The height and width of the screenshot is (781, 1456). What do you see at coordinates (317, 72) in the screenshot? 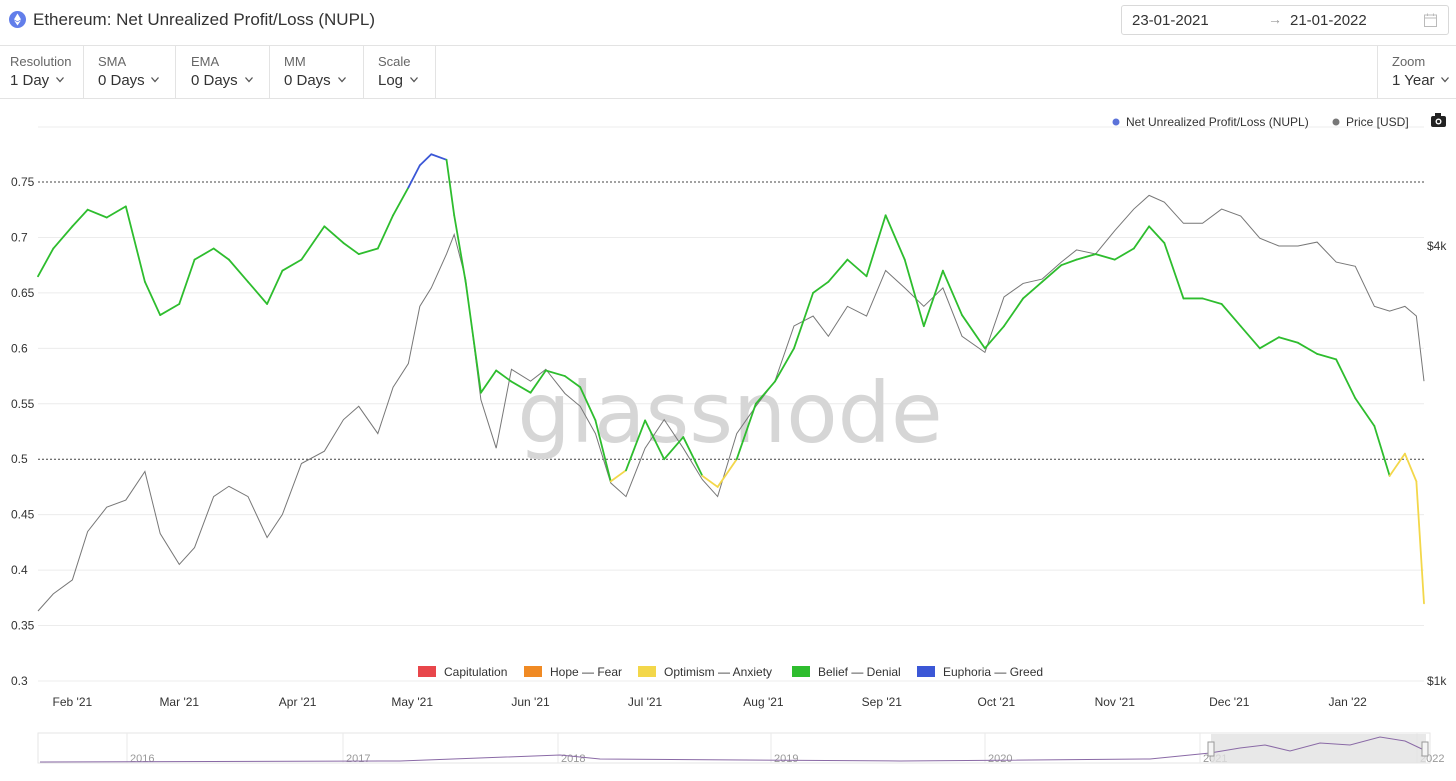
I see `mm-dropdown: MM 0 Days` at bounding box center [317, 72].